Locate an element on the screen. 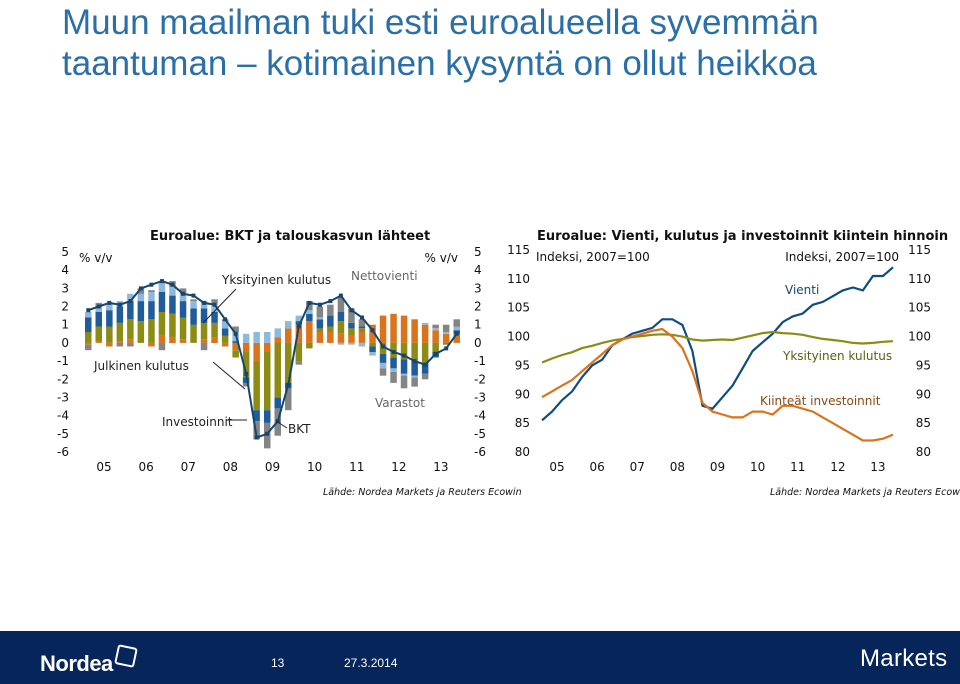 This screenshot has height=684, width=960. x-tick-label: 11 is located at coordinates (797, 467).